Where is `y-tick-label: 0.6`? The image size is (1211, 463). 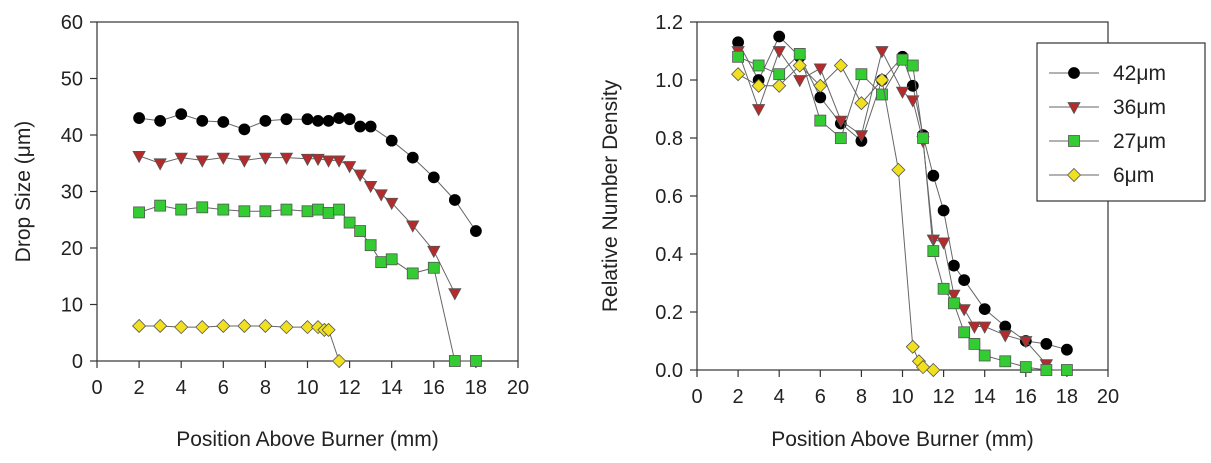 y-tick-label: 0.6 is located at coordinates (669, 197).